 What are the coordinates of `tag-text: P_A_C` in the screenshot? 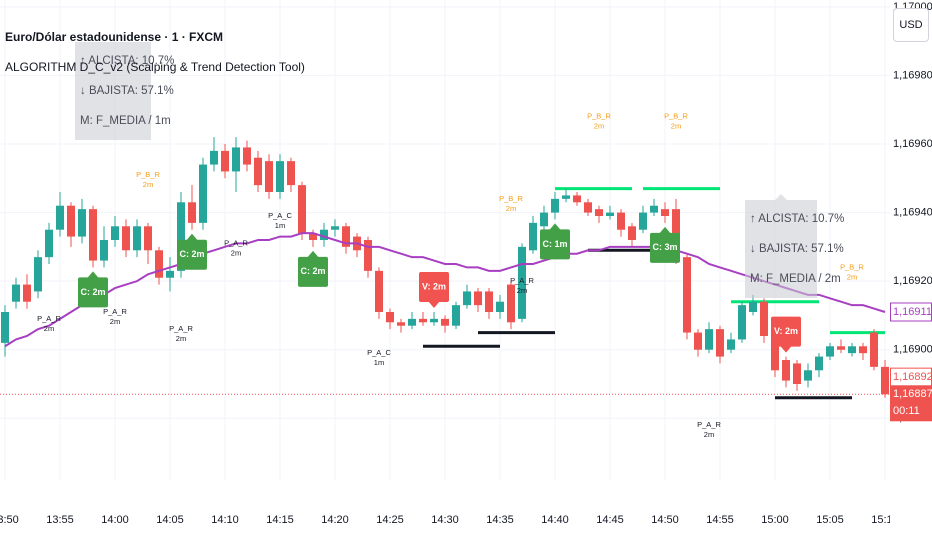 It's located at (280, 215).